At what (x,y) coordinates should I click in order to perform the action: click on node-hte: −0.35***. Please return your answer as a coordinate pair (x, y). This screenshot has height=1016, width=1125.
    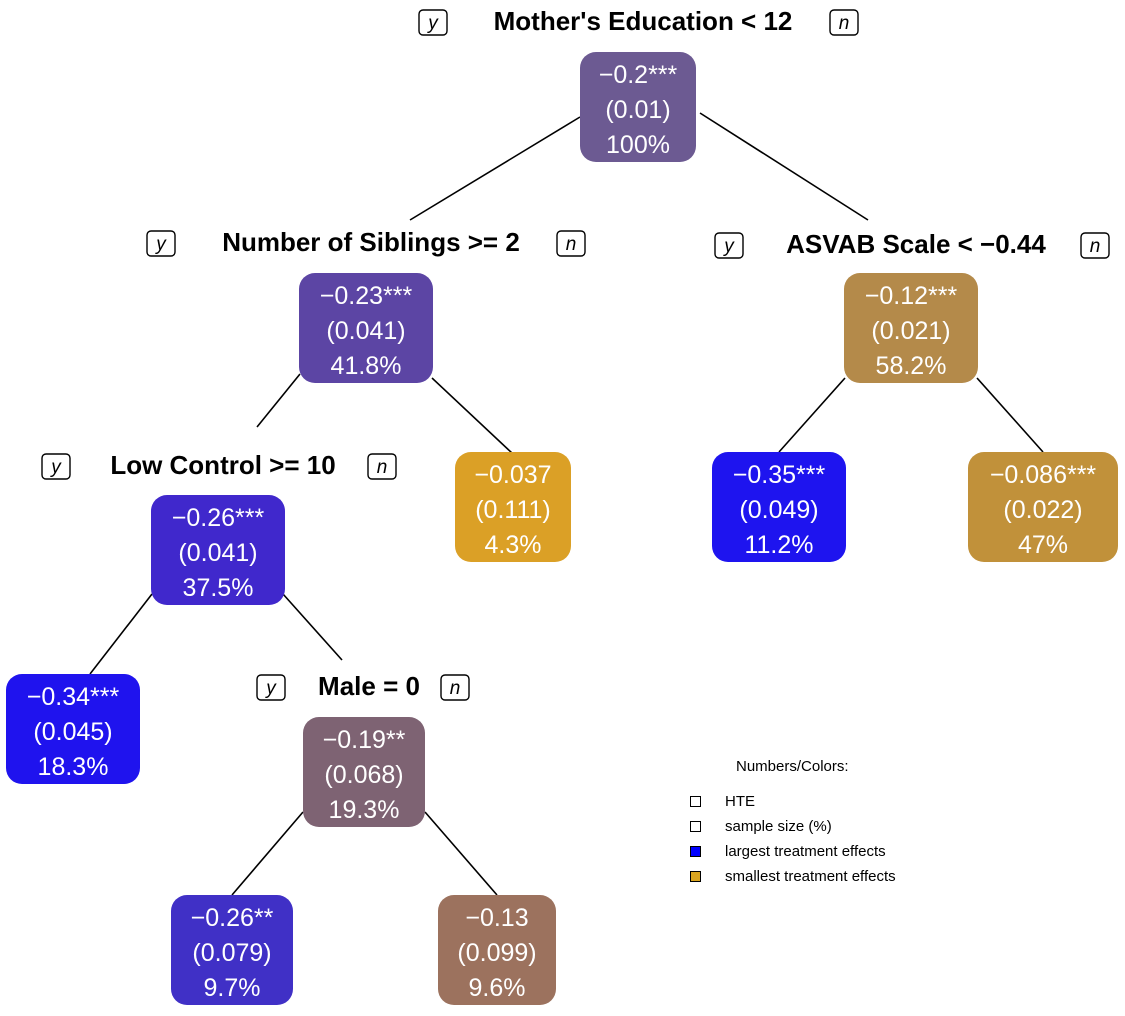
    Looking at the image, I should click on (779, 475).